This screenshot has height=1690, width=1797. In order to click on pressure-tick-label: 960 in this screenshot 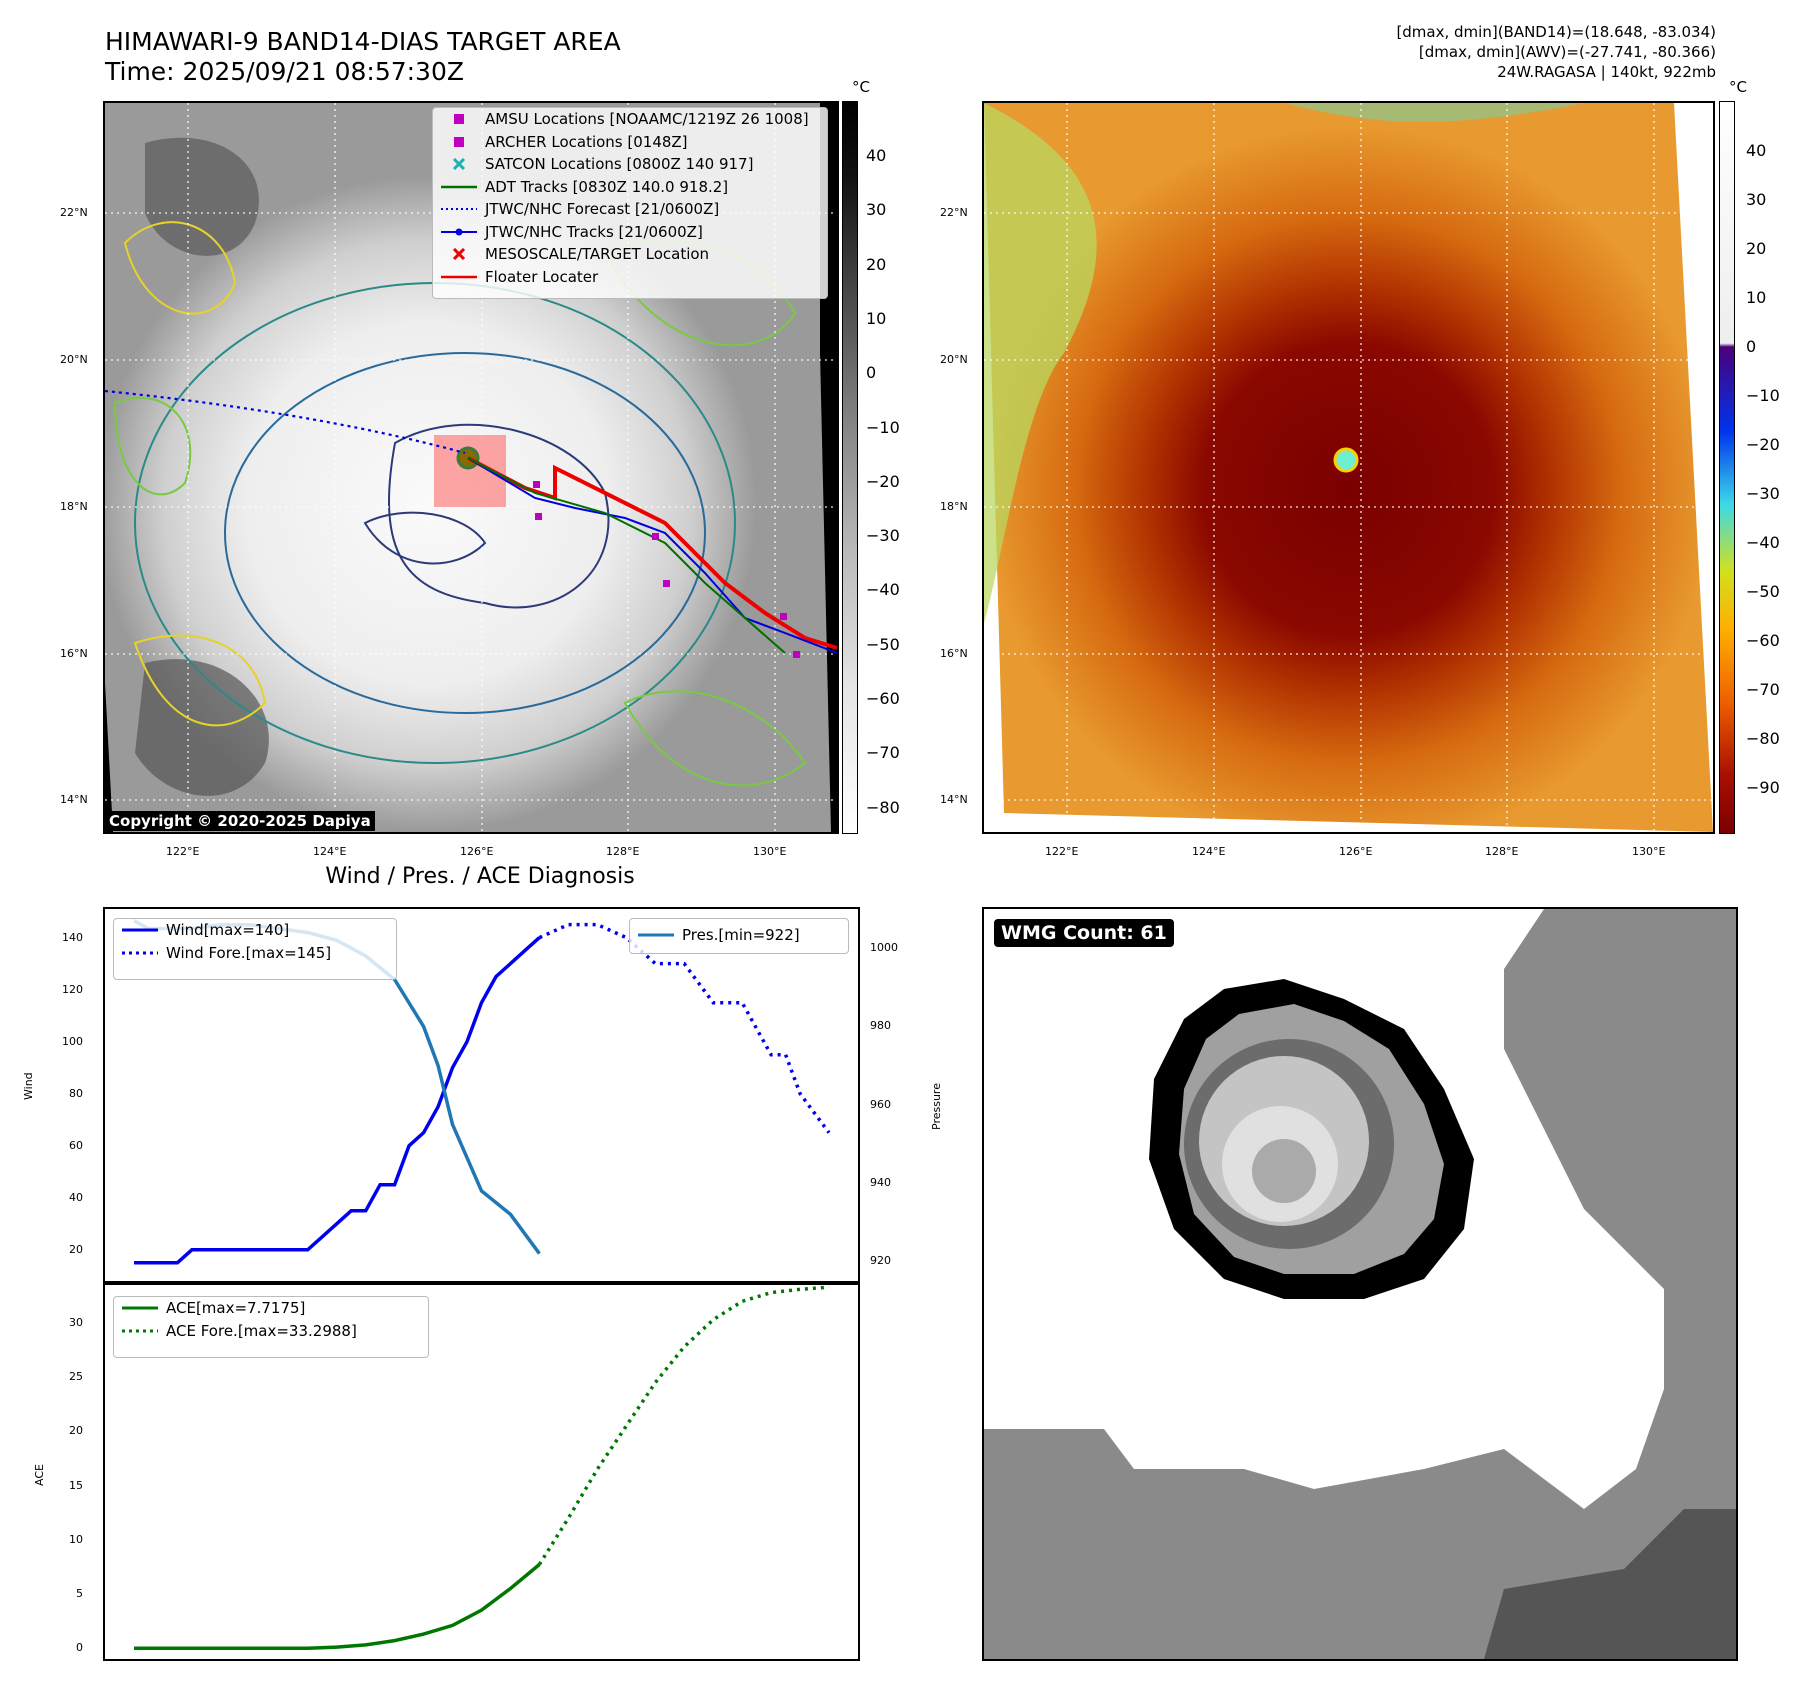, I will do `click(880, 1104)`.